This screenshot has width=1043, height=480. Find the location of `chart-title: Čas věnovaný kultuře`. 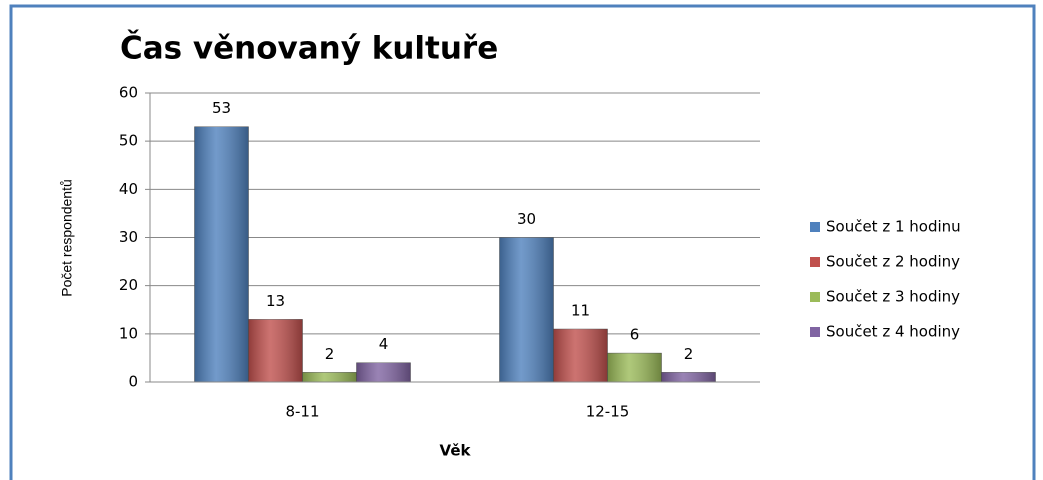

chart-title: Čas věnovaný kultuře is located at coordinates (309, 48).